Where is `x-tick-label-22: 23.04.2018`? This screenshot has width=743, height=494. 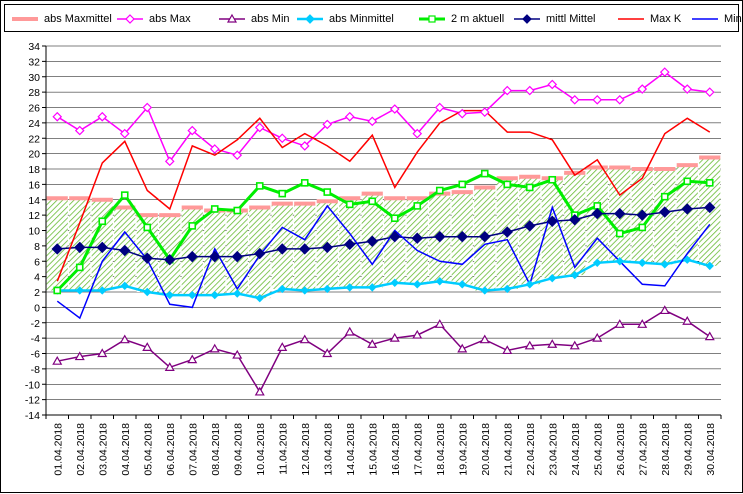 x-tick-label-22: 23.04.2018 is located at coordinates (553, 449).